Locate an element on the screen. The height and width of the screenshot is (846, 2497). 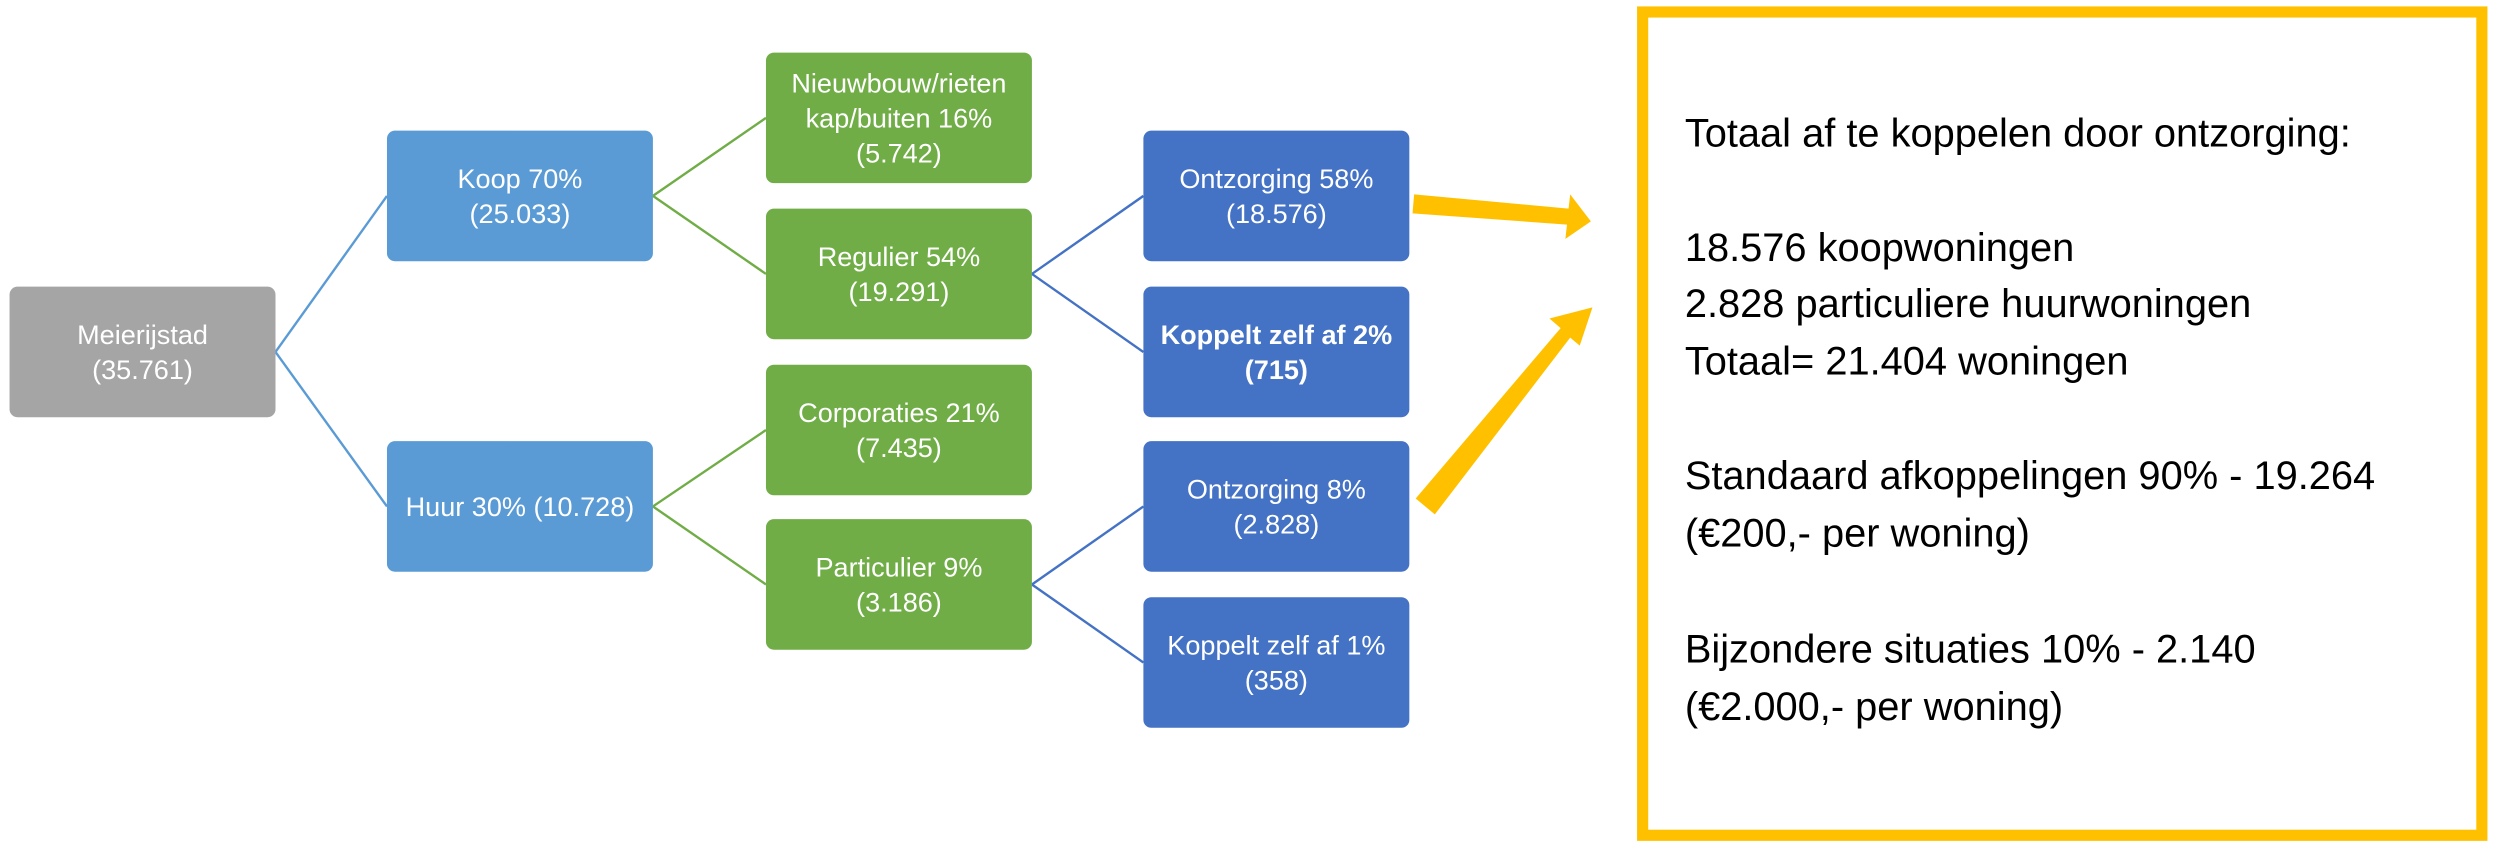
node-label-line: Ontzorging 8% is located at coordinates (1276, 488).